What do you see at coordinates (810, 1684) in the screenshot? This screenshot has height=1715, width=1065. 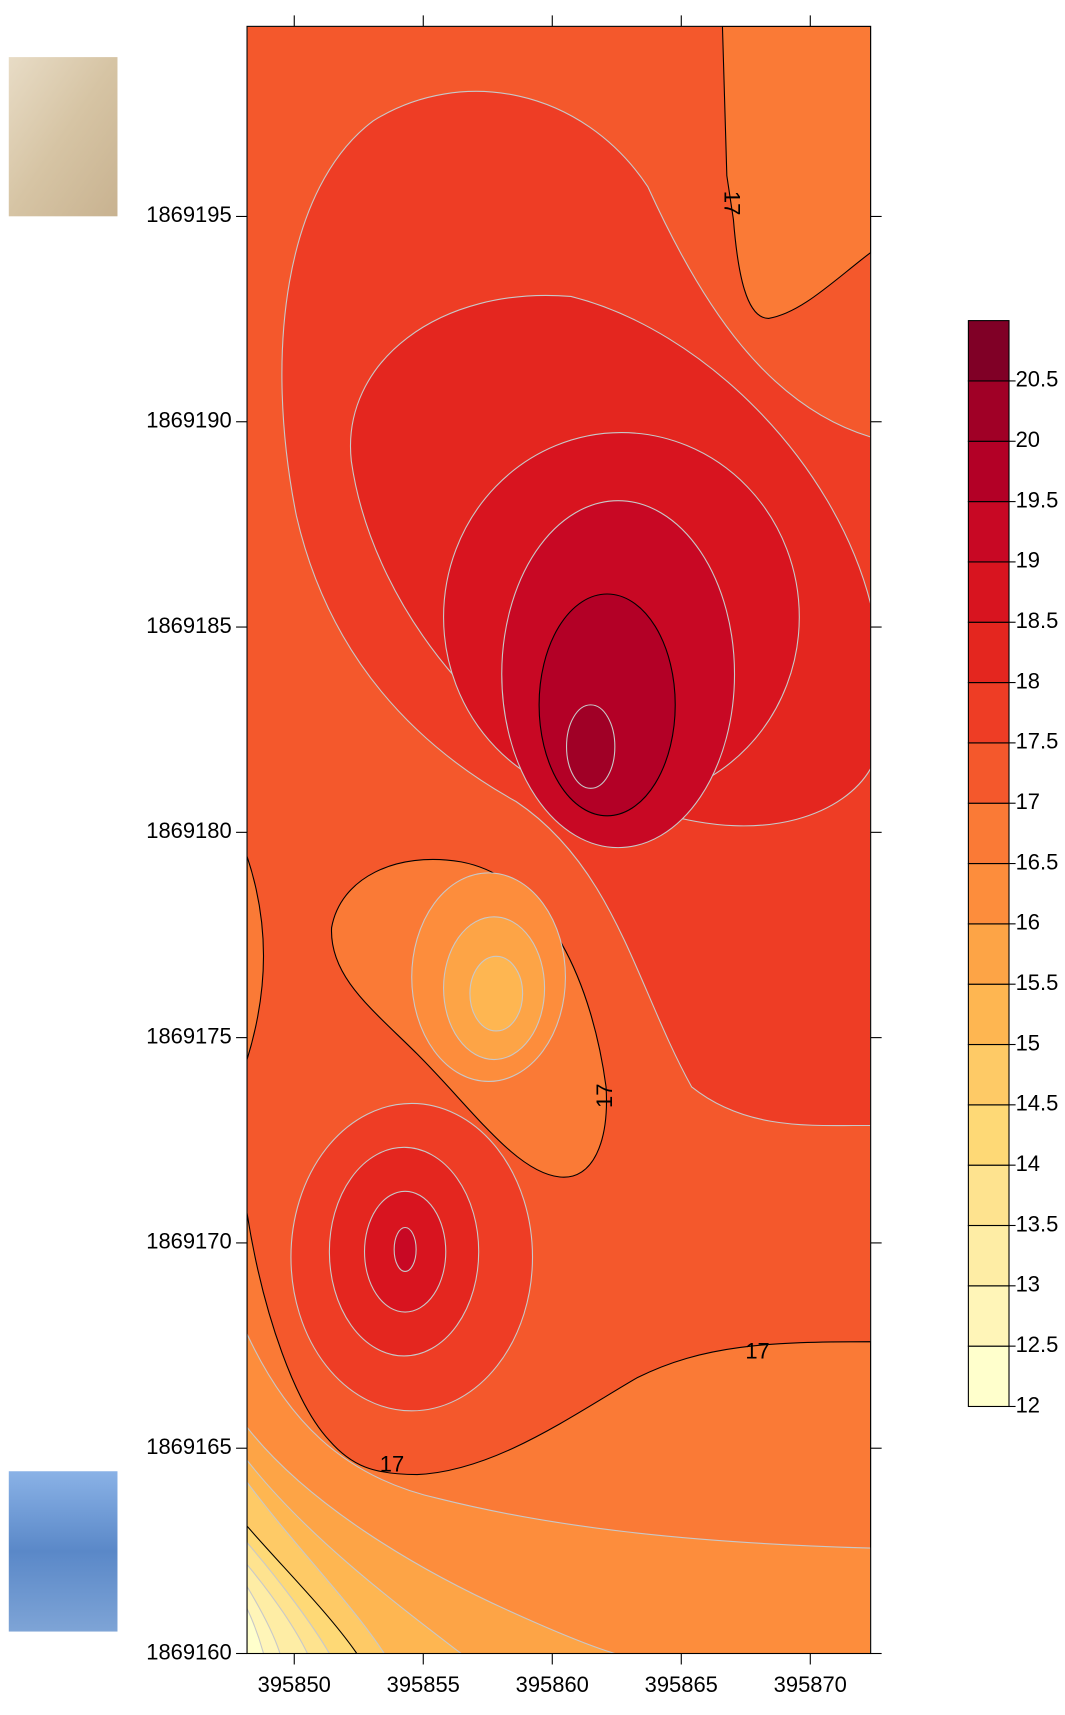 I see `x-tick-label: 395870` at bounding box center [810, 1684].